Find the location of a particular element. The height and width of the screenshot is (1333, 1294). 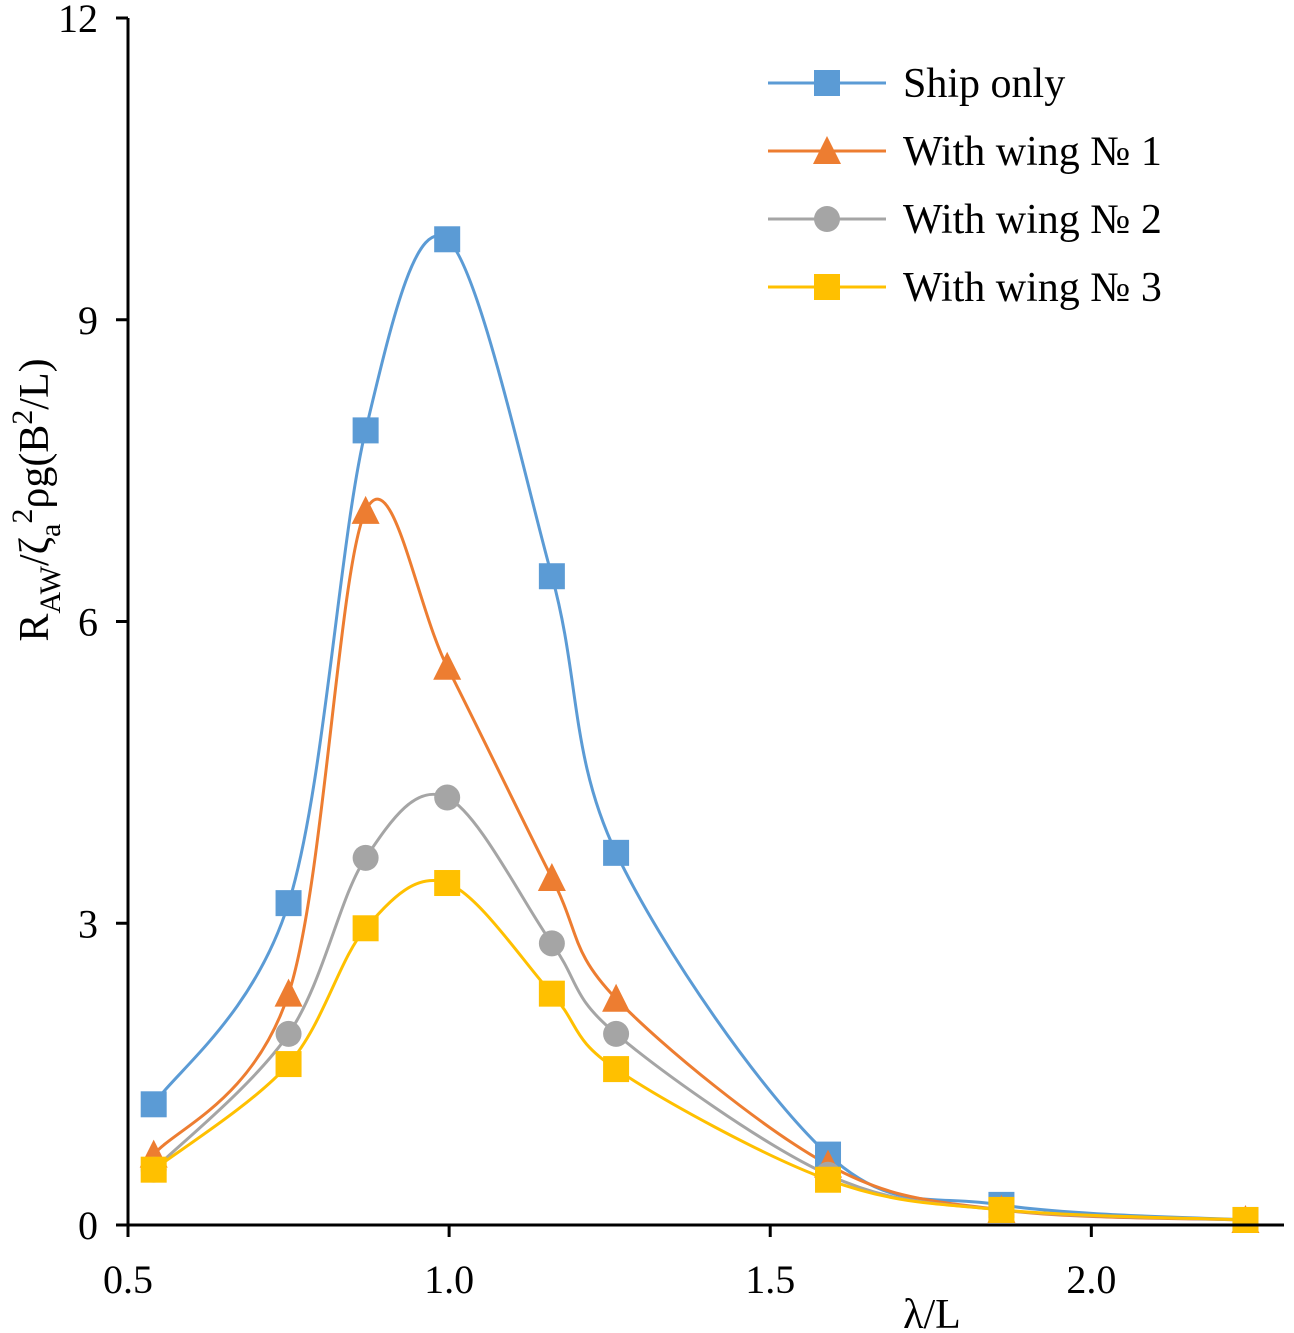

x-tick-label: 1.5 is located at coordinates (770, 1279).